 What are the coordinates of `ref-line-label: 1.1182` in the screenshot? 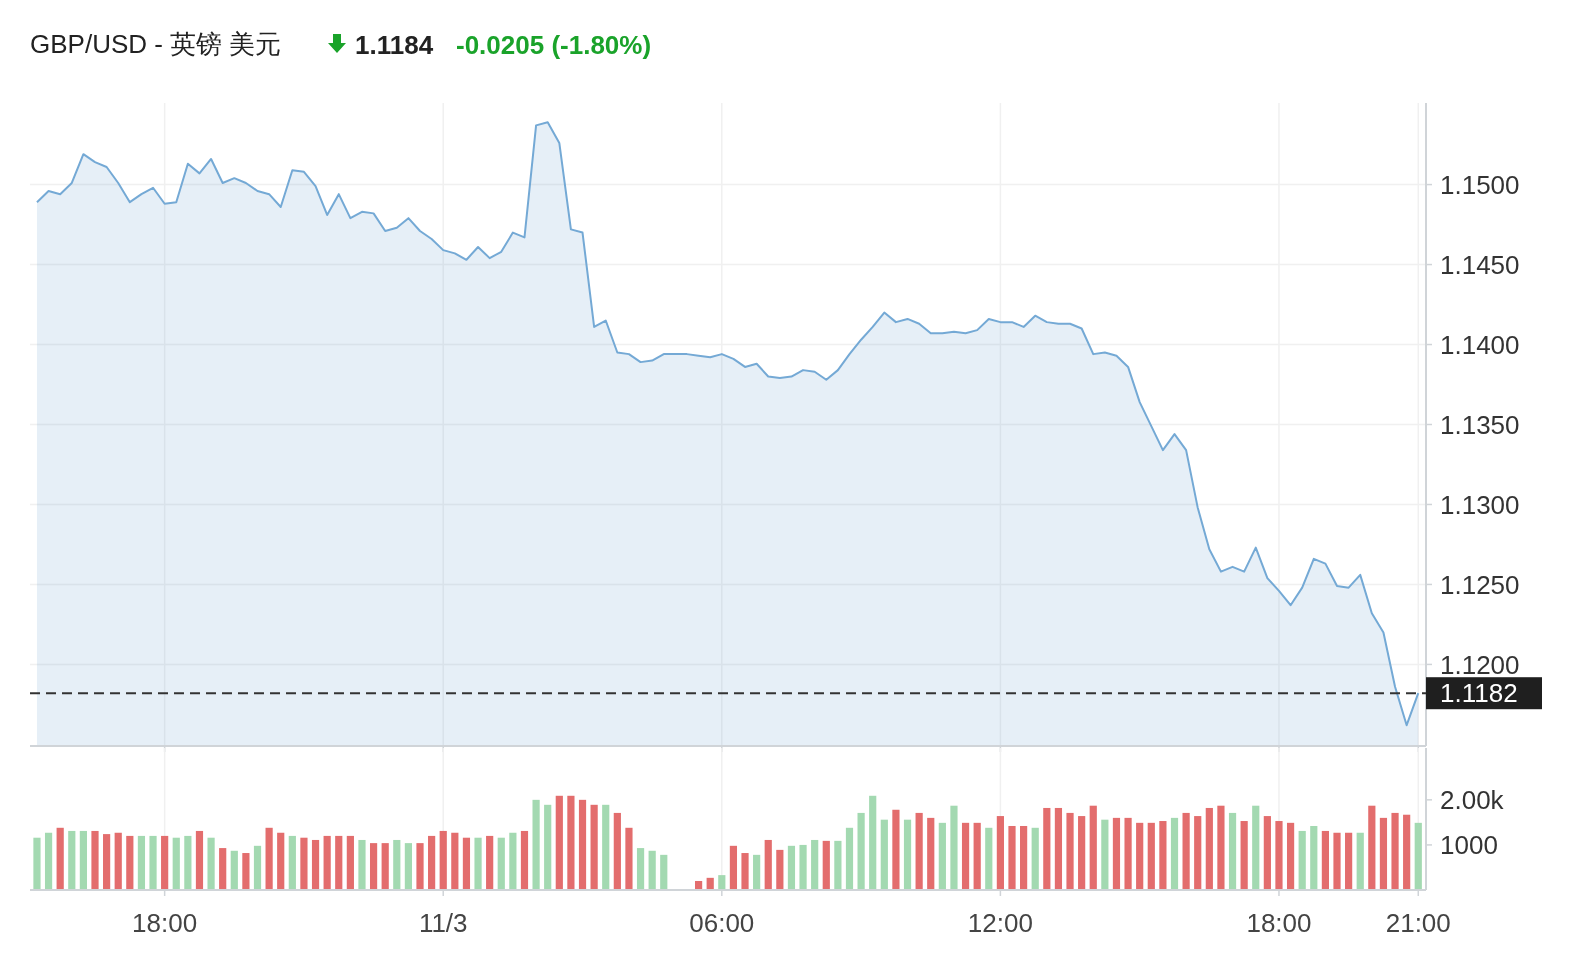 It's located at (1479, 693).